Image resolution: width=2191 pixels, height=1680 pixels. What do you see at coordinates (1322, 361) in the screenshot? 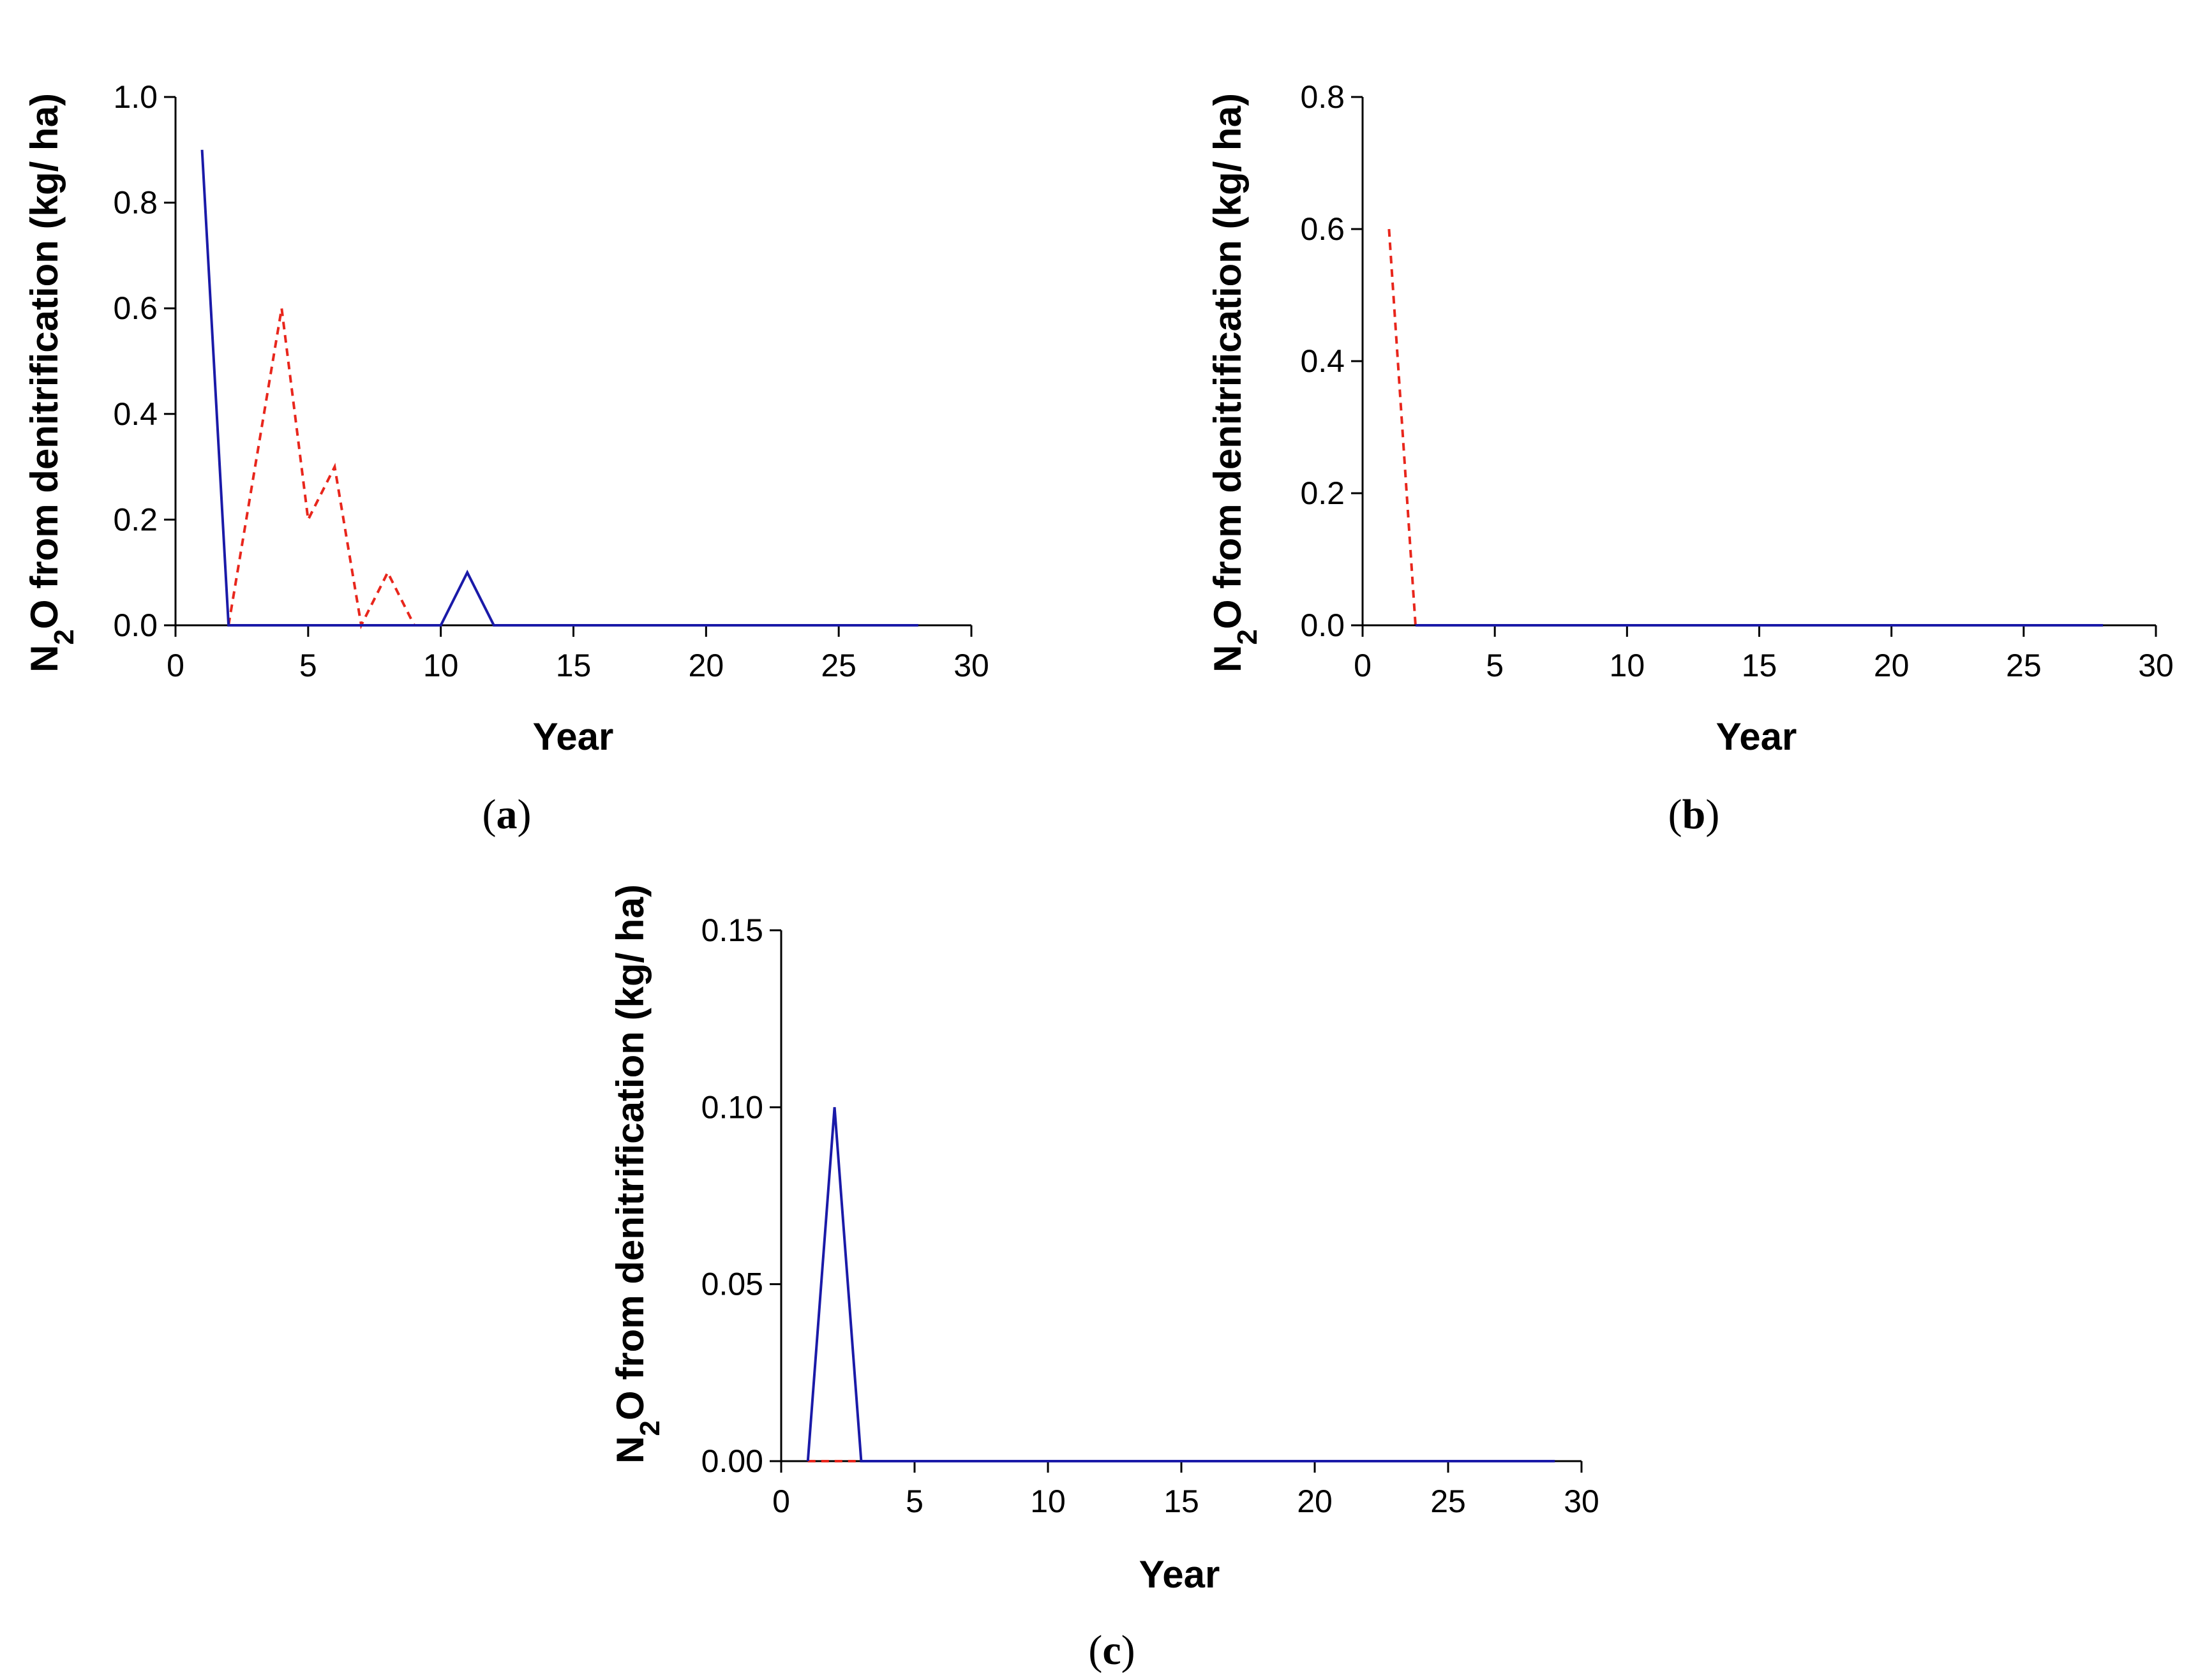
I see `panel-b-y-tick-label: 0.4` at bounding box center [1322, 361].